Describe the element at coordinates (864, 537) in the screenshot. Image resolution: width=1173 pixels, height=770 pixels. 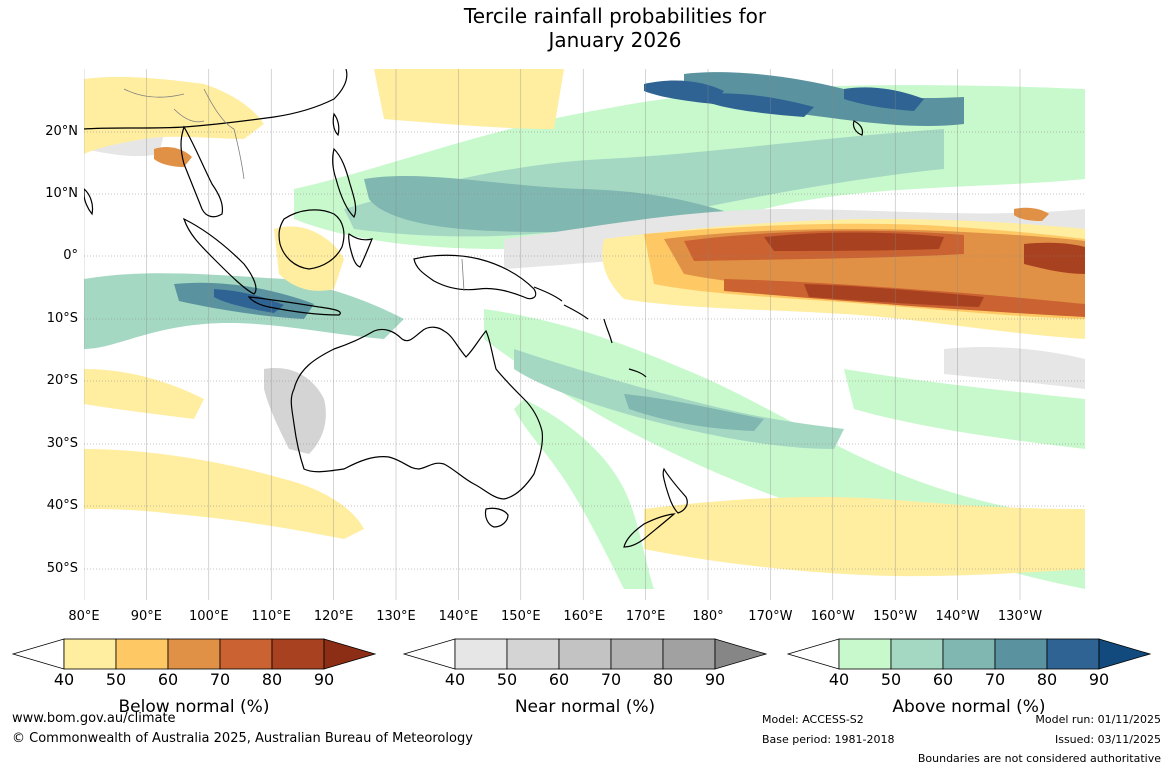
I see `below-southern-ocean` at that location.